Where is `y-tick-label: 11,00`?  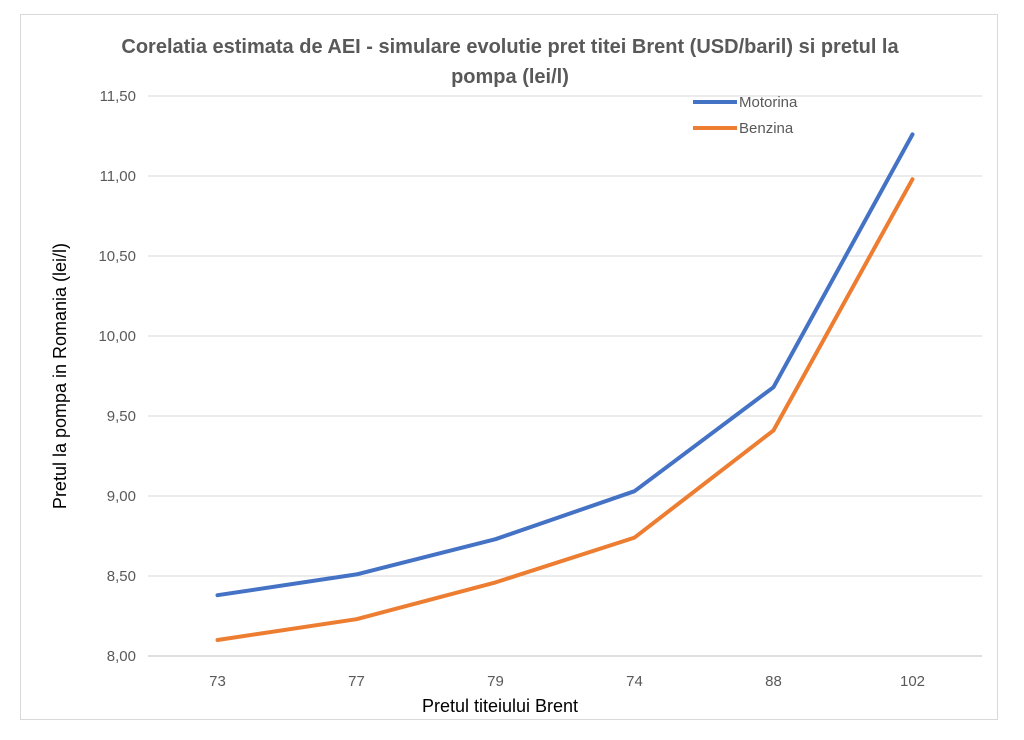
y-tick-label: 11,00 is located at coordinates (118, 176).